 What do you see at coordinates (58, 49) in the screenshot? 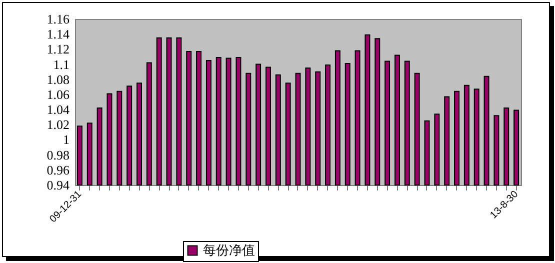
I see `y-tick-label: 1.12` at bounding box center [58, 49].